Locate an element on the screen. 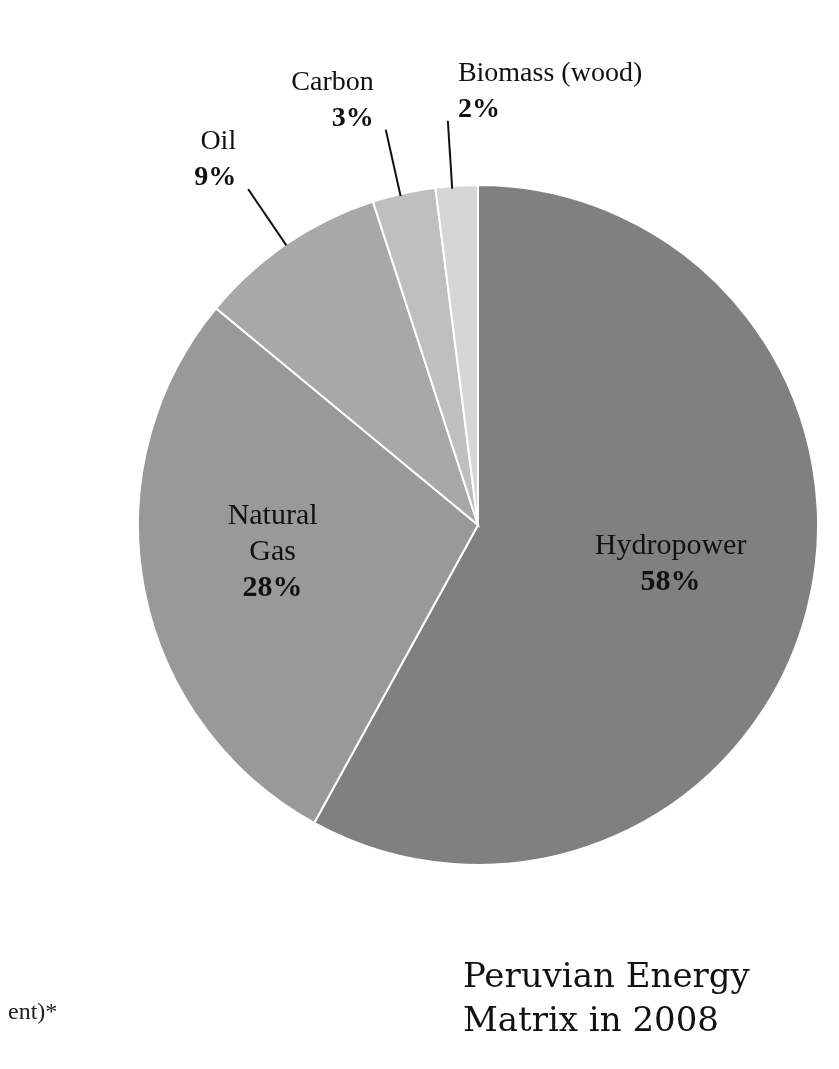 This screenshot has width=839, height=1069. text: Peruvian Energy Matrix in 2008 is located at coordinates (607, 997).